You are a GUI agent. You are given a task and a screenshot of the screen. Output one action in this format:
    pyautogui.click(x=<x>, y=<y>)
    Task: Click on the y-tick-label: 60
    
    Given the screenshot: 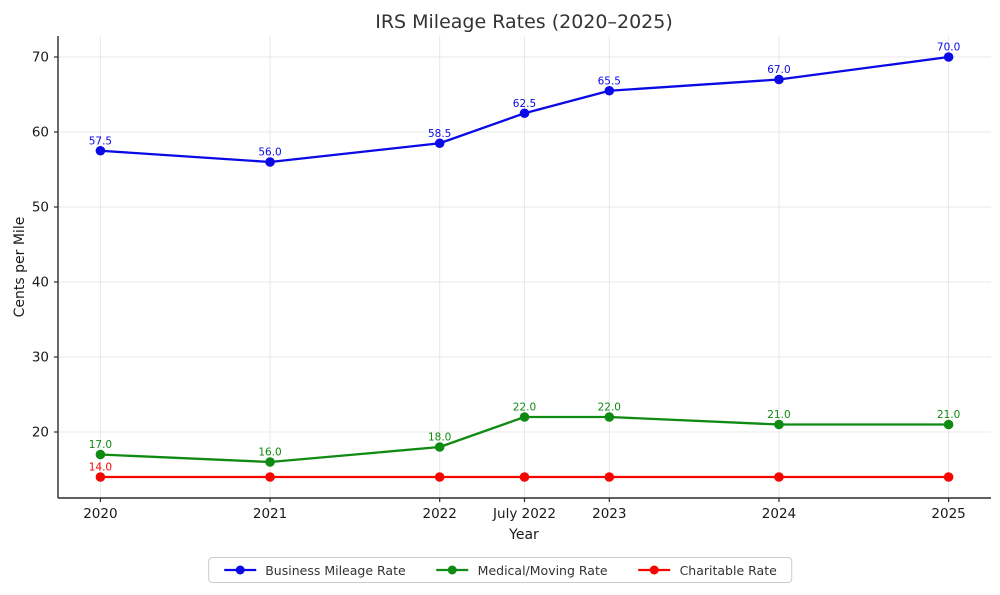 What is the action you would take?
    pyautogui.click(x=40, y=133)
    